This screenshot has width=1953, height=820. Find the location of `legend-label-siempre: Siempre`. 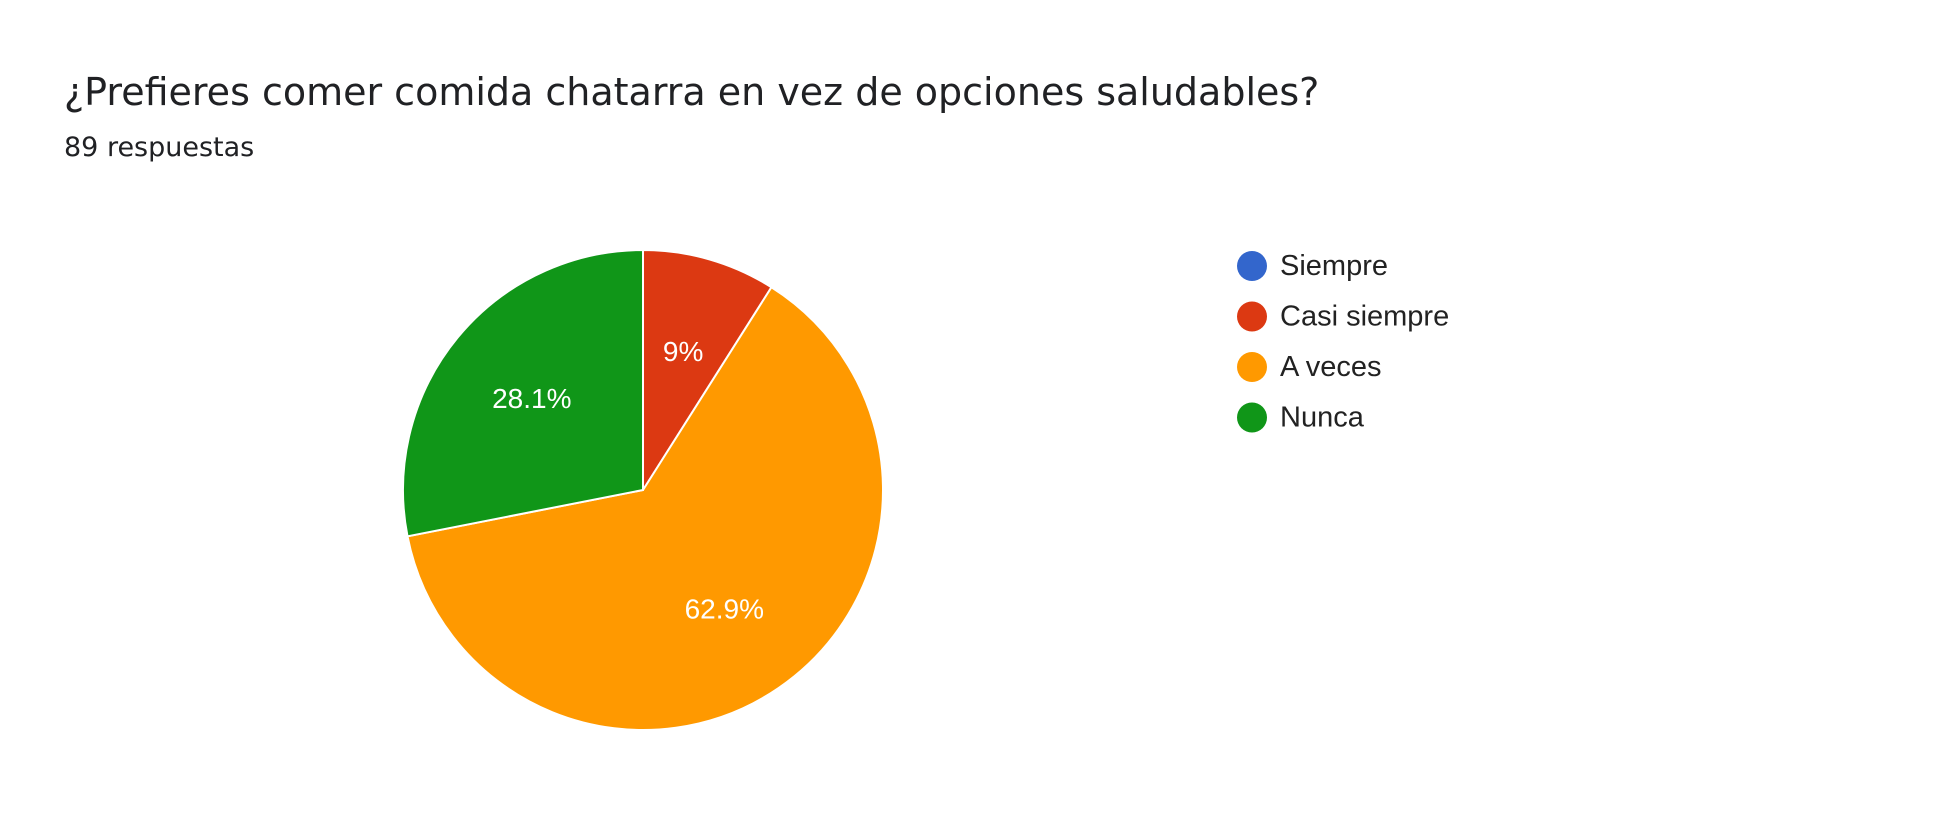

legend-label-siempre: Siempre is located at coordinates (1334, 266).